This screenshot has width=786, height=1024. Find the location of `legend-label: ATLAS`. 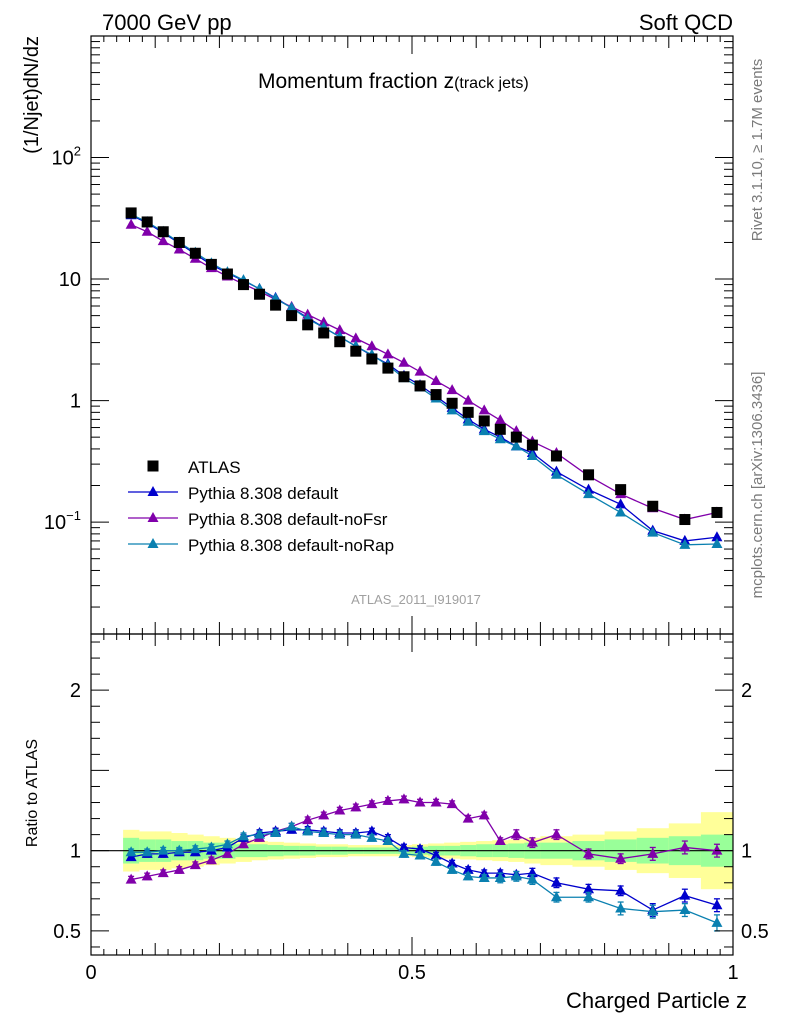

legend-label: ATLAS is located at coordinates (214, 467).